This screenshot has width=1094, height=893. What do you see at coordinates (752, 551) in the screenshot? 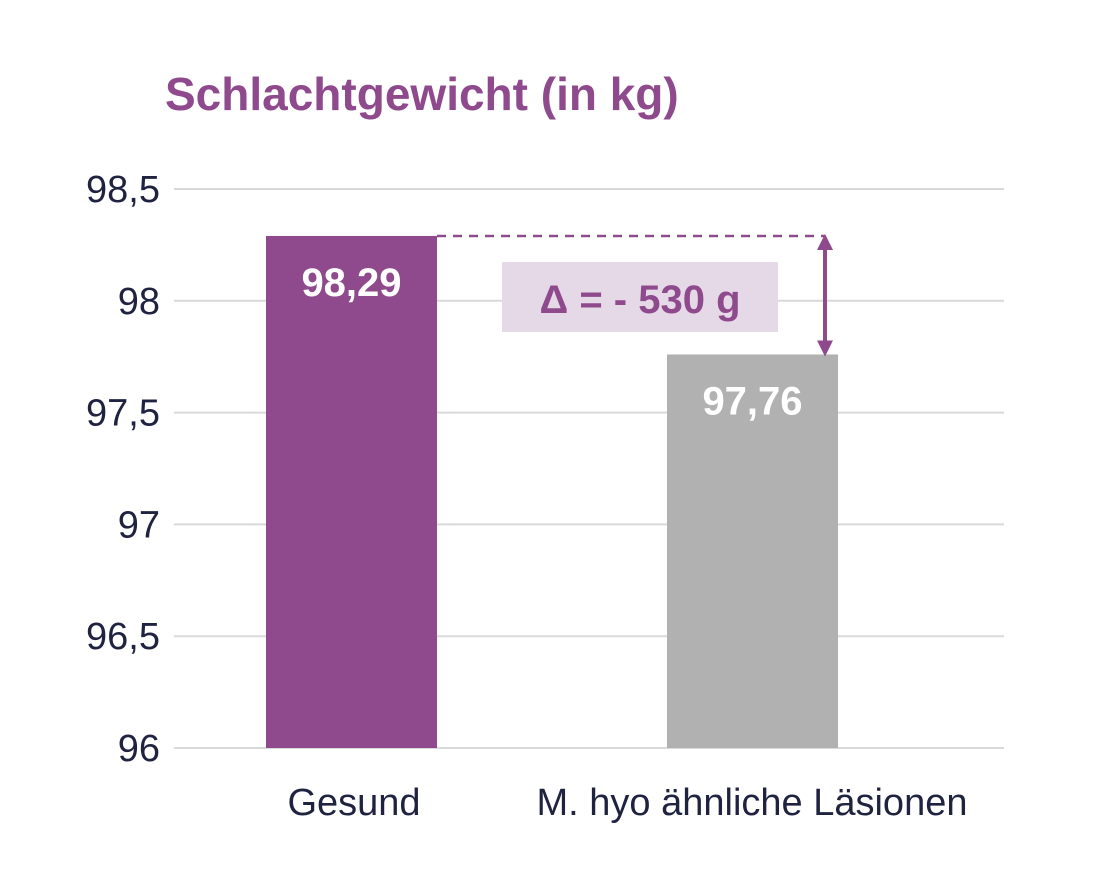
I see `bar-laesionen` at bounding box center [752, 551].